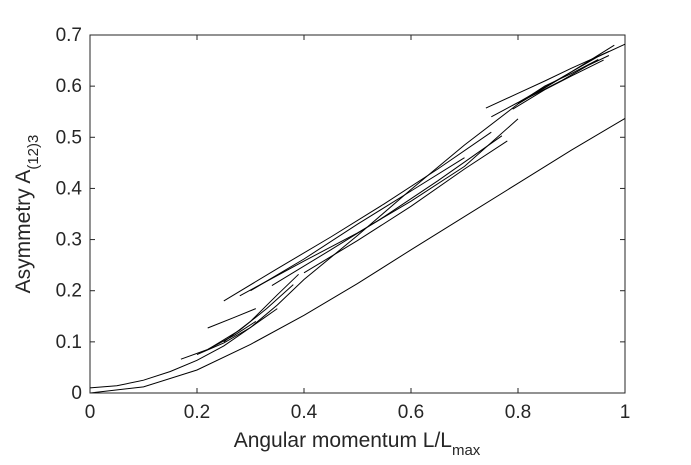 Image resolution: width=691 pixels, height=465 pixels. Describe the element at coordinates (33, 152) in the screenshot. I see `y-axis-label-subscript: (12)3` at that location.